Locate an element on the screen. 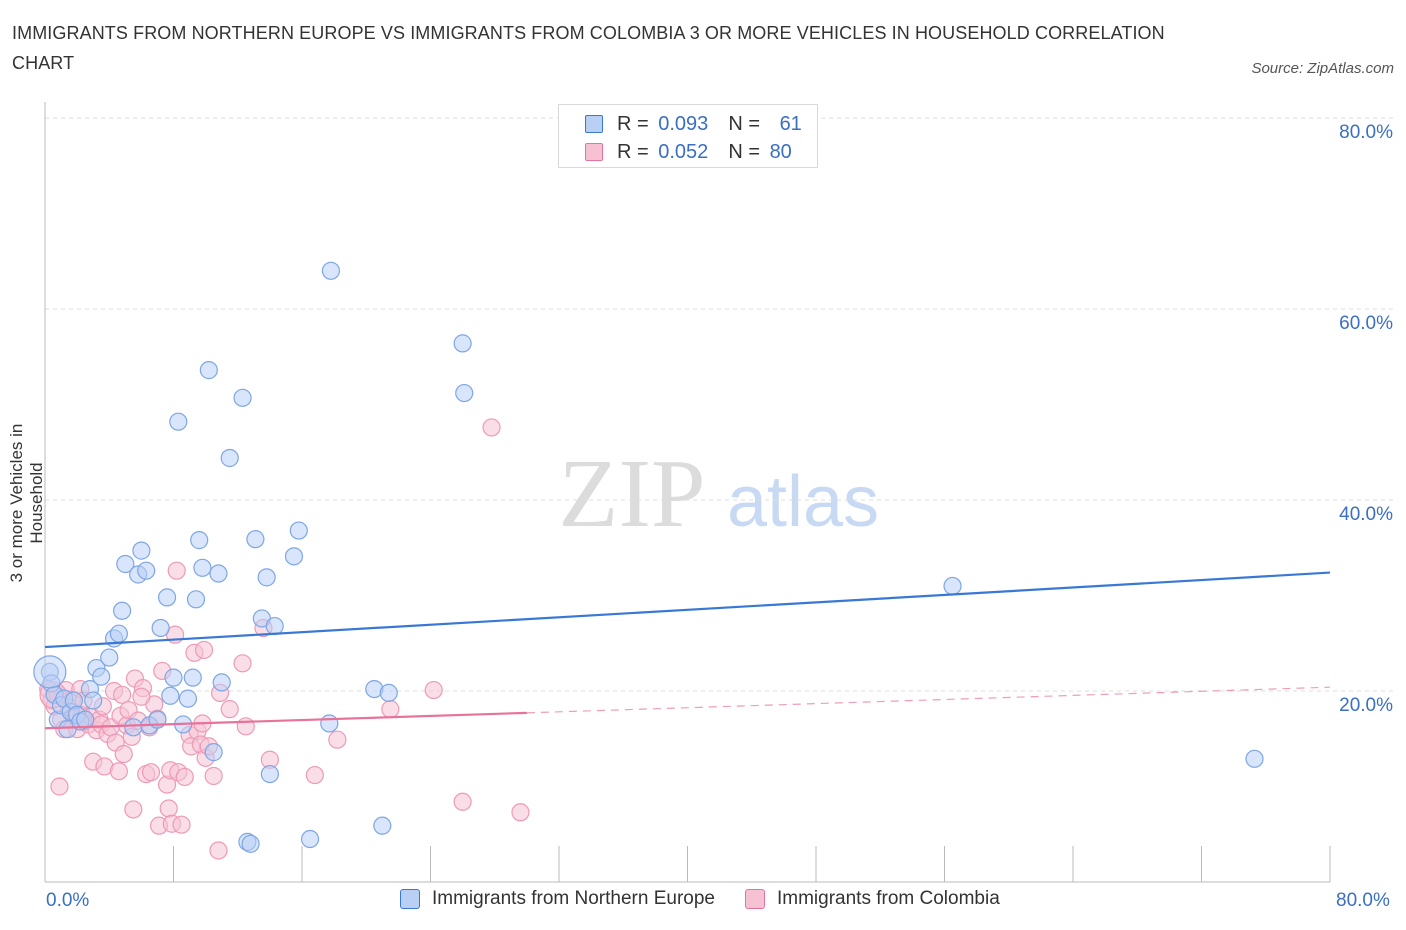  y-tick-label: 40.0% is located at coordinates (1366, 514).